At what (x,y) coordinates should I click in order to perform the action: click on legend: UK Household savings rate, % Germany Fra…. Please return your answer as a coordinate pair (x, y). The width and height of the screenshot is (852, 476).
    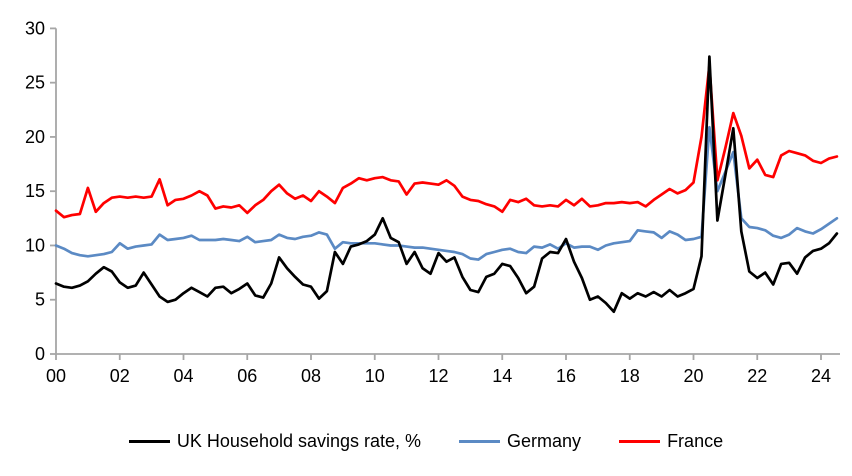
    Looking at the image, I should click on (426, 441).